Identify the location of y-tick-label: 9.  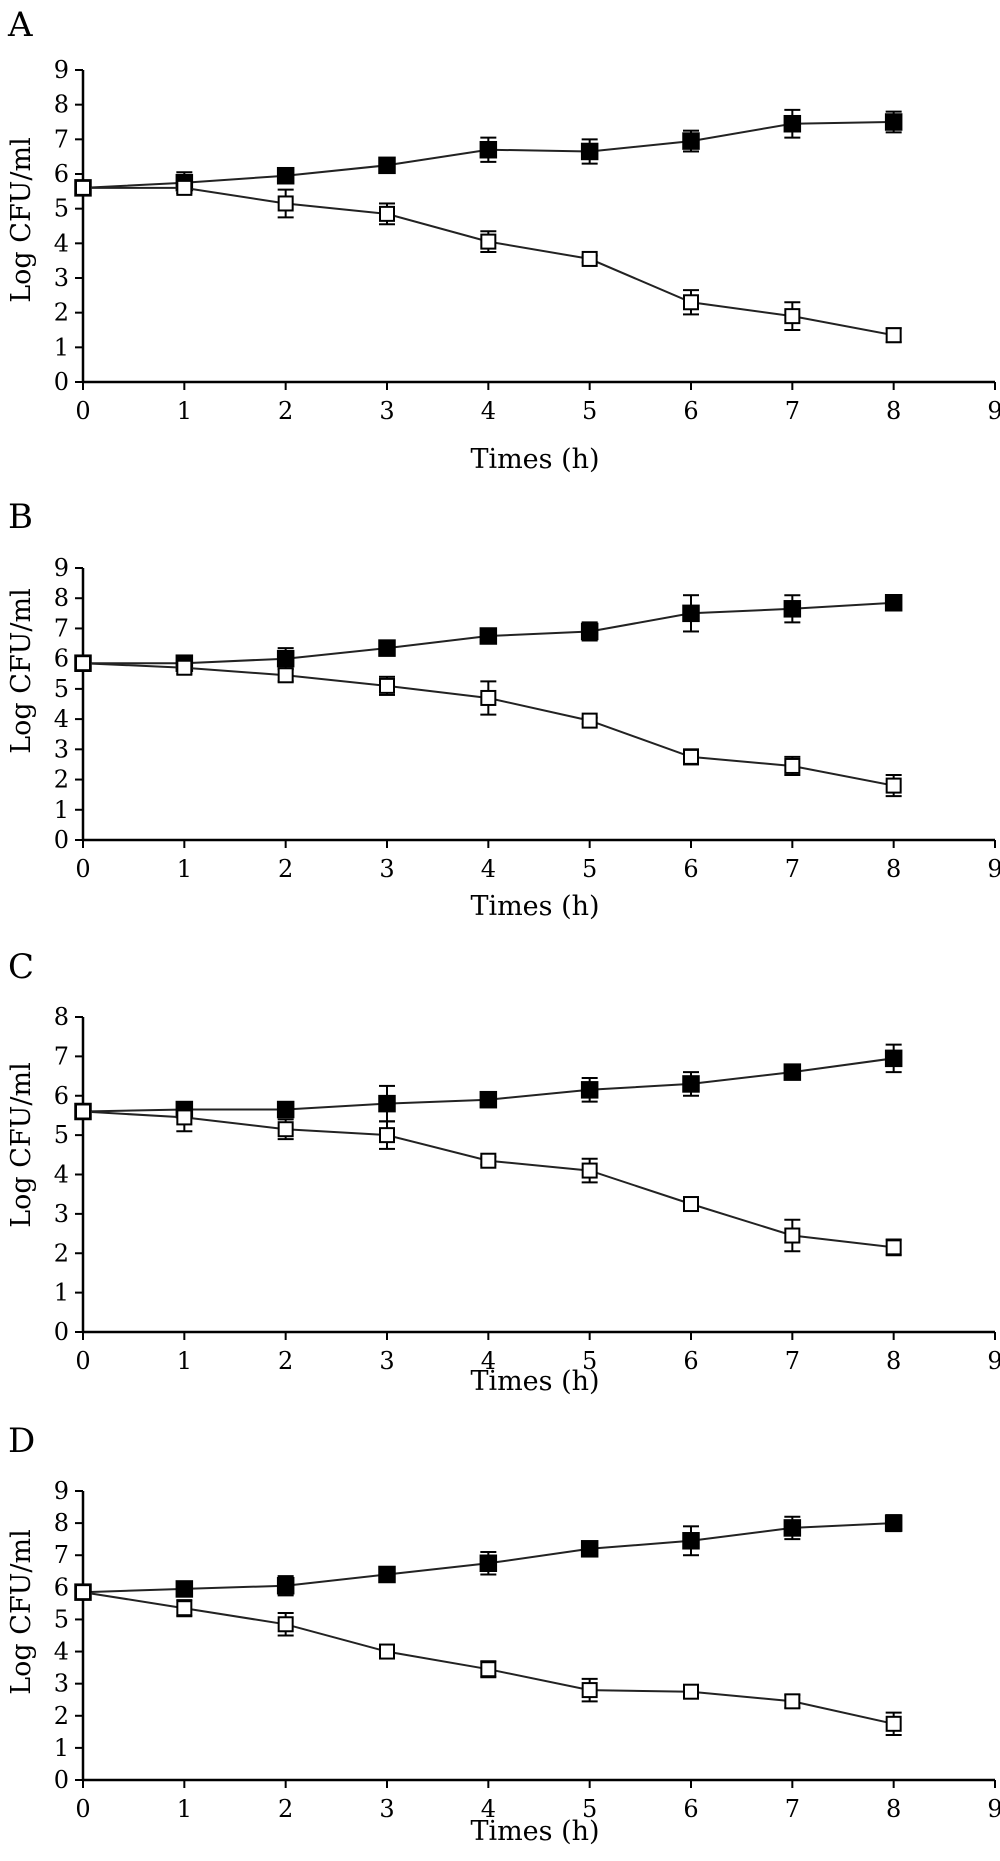
(61, 1491).